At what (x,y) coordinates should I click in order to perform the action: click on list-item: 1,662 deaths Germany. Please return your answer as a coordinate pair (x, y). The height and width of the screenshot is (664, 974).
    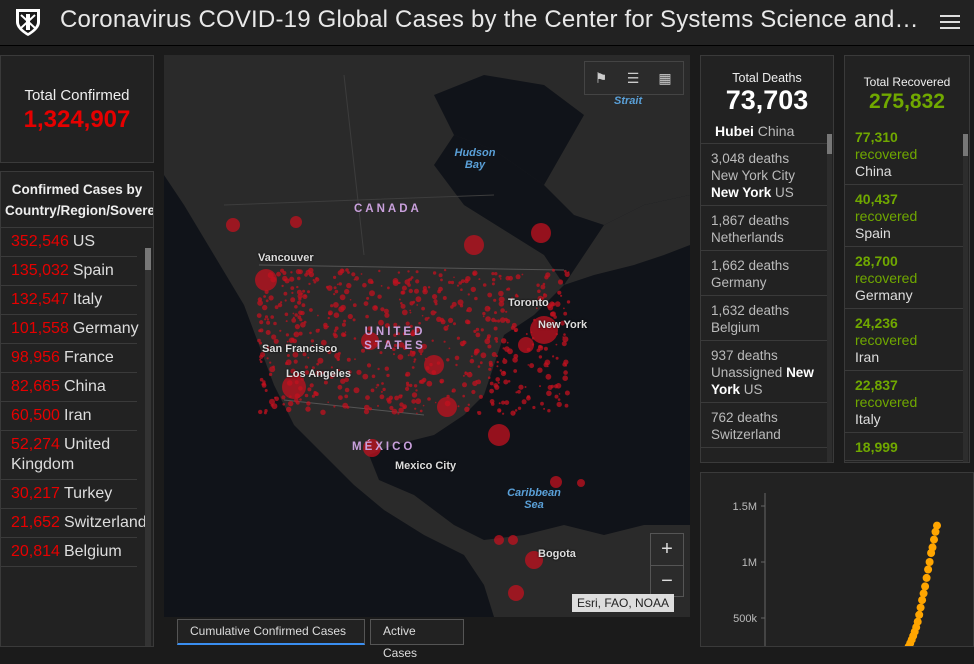
    Looking at the image, I should click on (764, 273).